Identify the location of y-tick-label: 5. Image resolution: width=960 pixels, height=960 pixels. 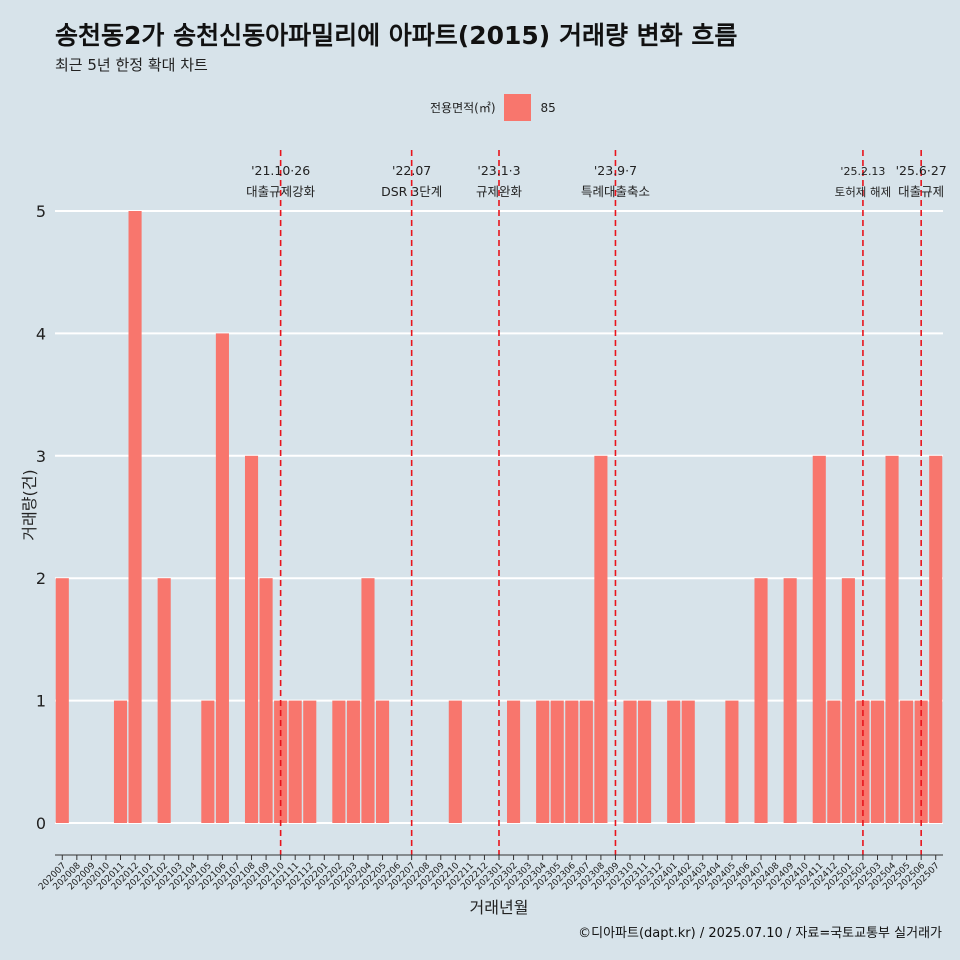
(41, 211).